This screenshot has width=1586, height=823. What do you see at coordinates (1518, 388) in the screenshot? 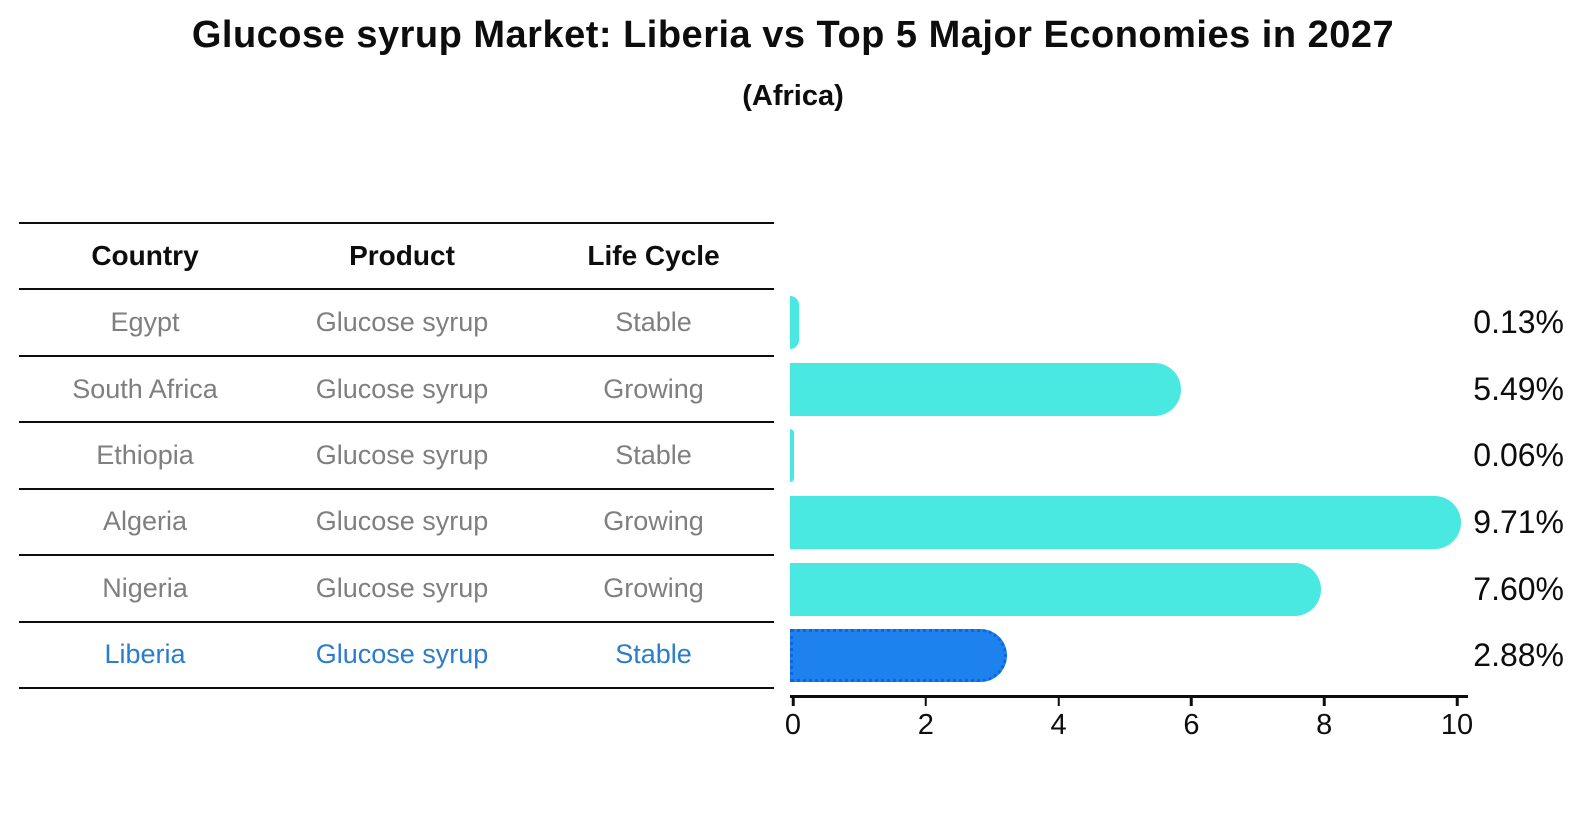
I see `value-label-south-africa: 5.49%` at bounding box center [1518, 388].